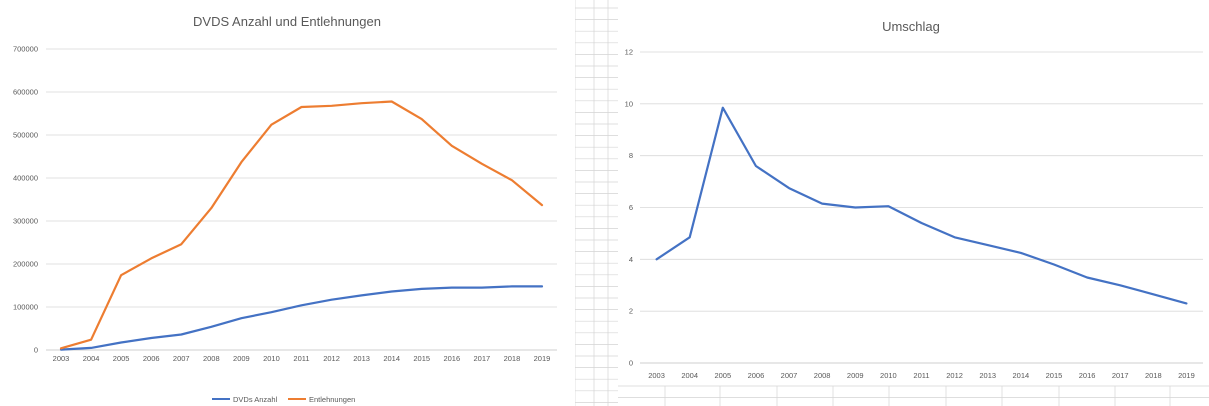 This screenshot has width=1209, height=406. What do you see at coordinates (36, 350) in the screenshot?
I see `chart1-y-tick: 0` at bounding box center [36, 350].